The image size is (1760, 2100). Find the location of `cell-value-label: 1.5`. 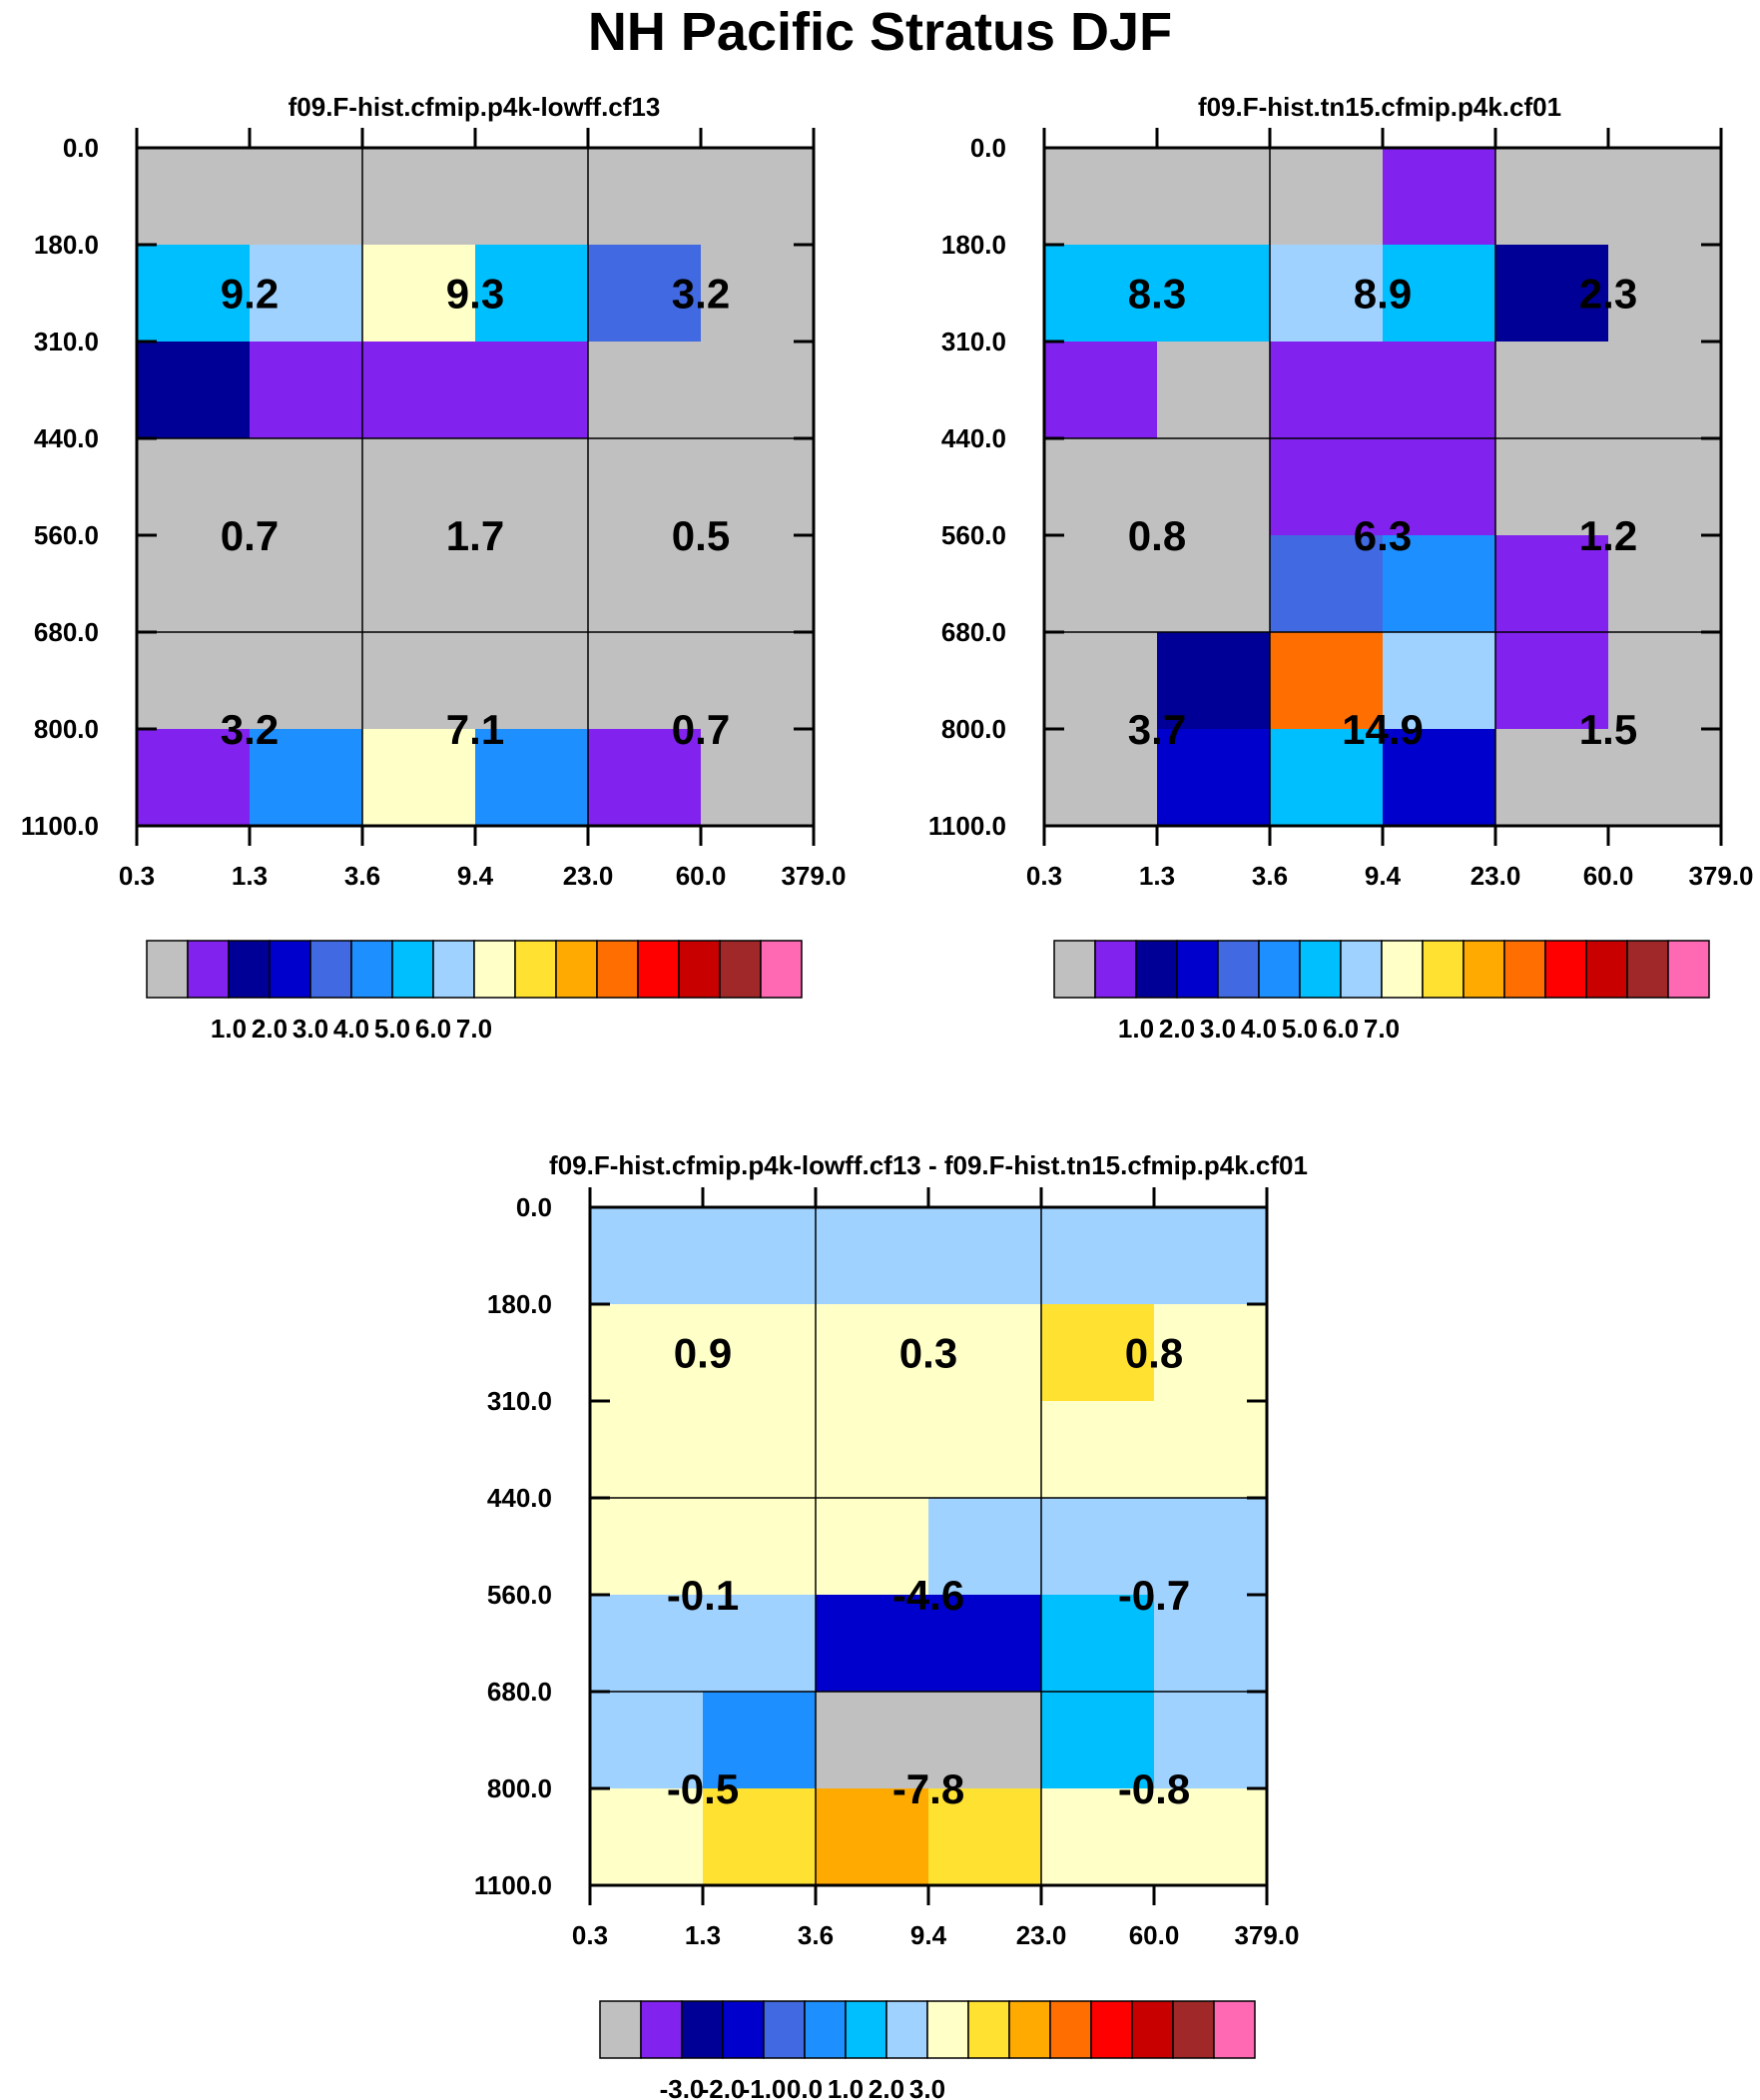

cell-value-label: 1.5 is located at coordinates (1608, 729).